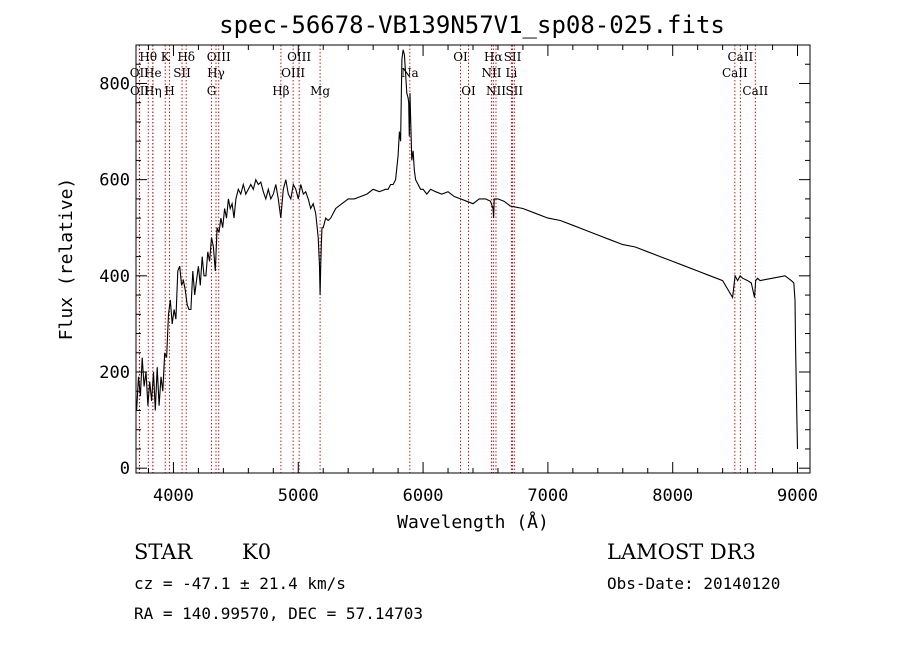 This screenshot has width=900, height=649. Describe the element at coordinates (280, 91) in the screenshot. I see `line-label-12: Hβ` at that location.